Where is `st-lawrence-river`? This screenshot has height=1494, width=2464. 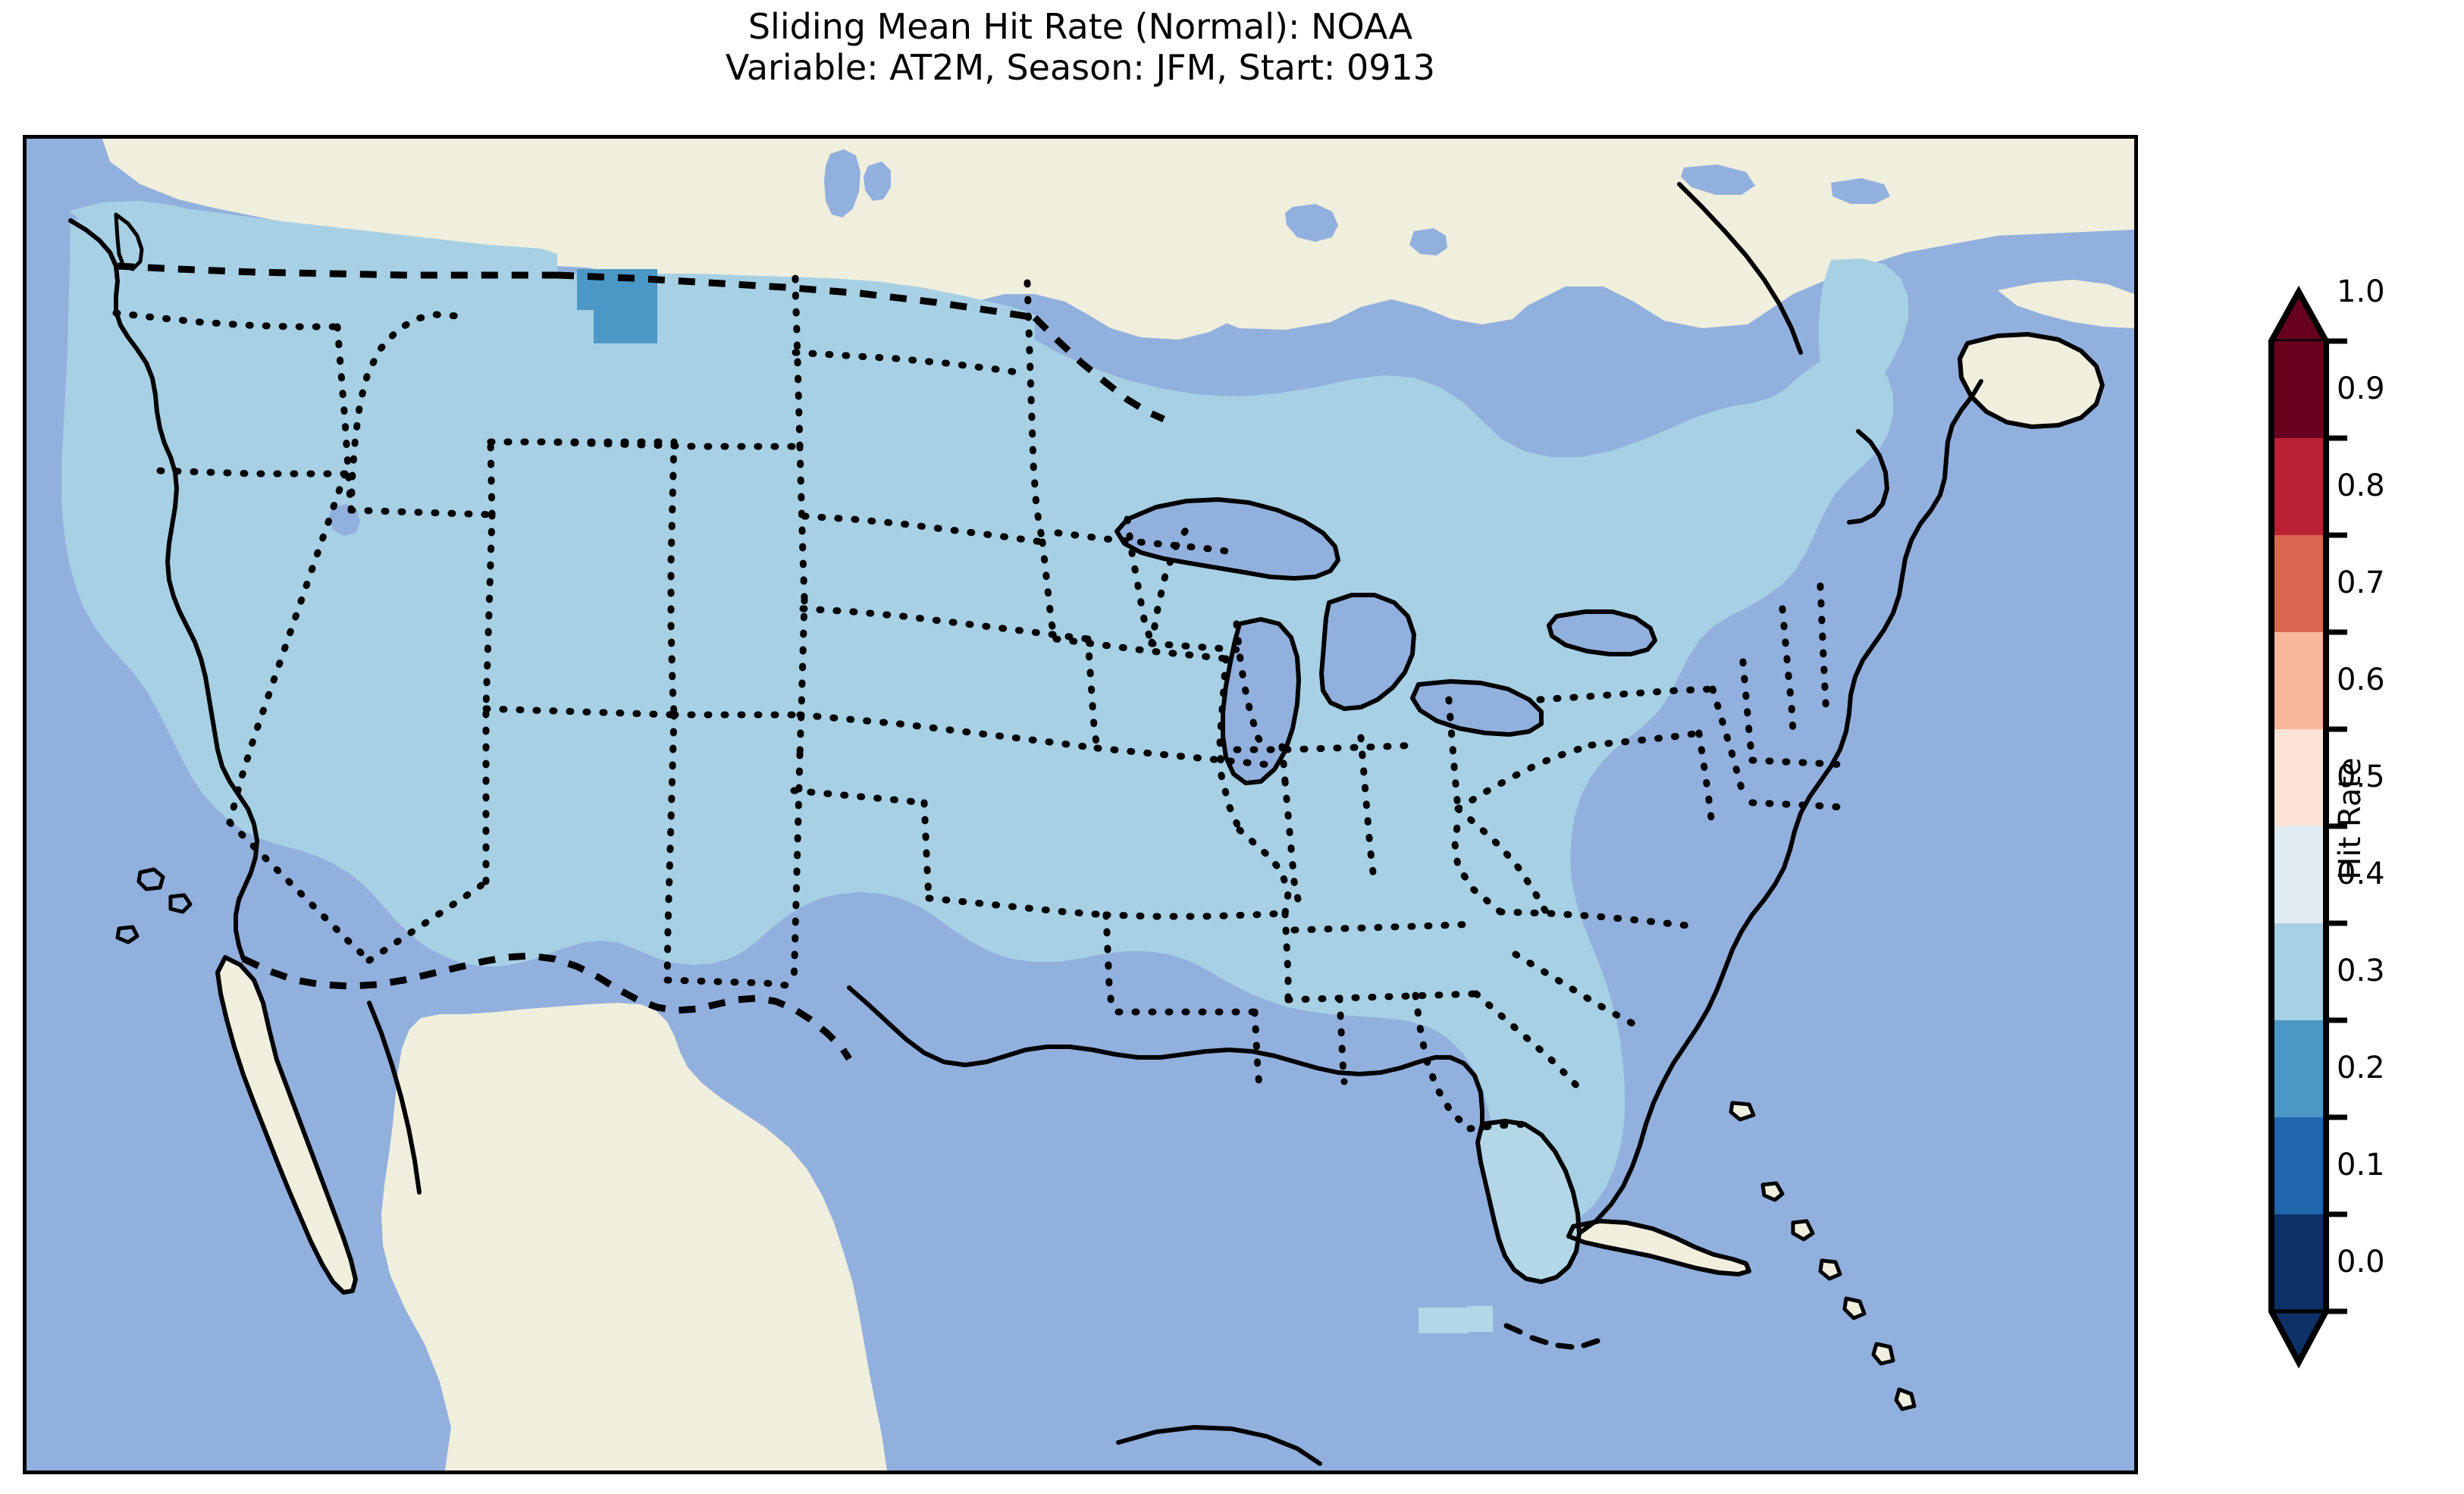
st-lawrence-river is located at coordinates (1740, 268).